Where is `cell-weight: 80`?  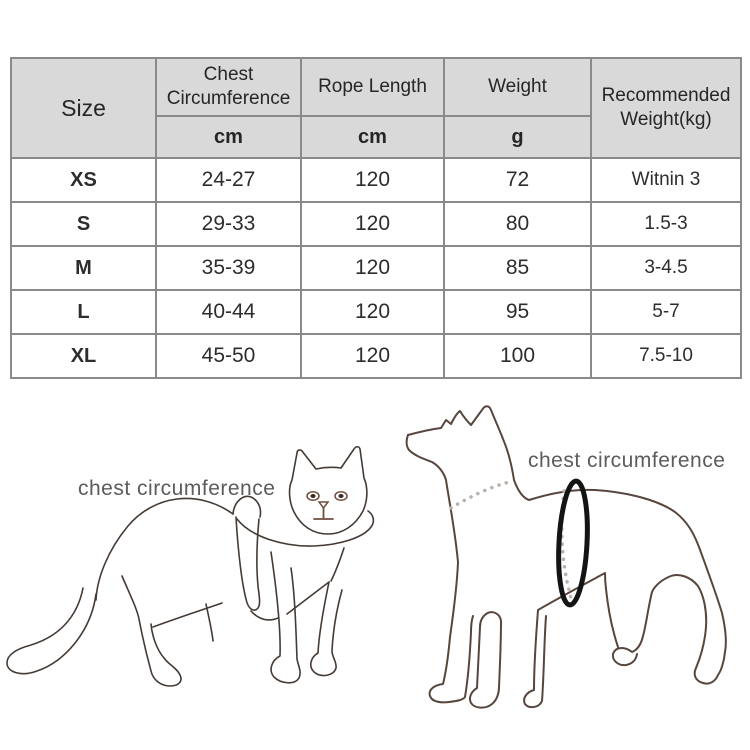 cell-weight: 80 is located at coordinates (517, 224).